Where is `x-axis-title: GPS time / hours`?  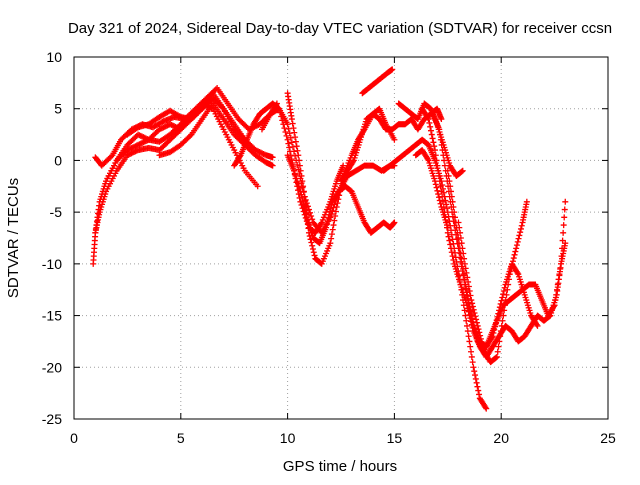
x-axis-title: GPS time / hours is located at coordinates (340, 466).